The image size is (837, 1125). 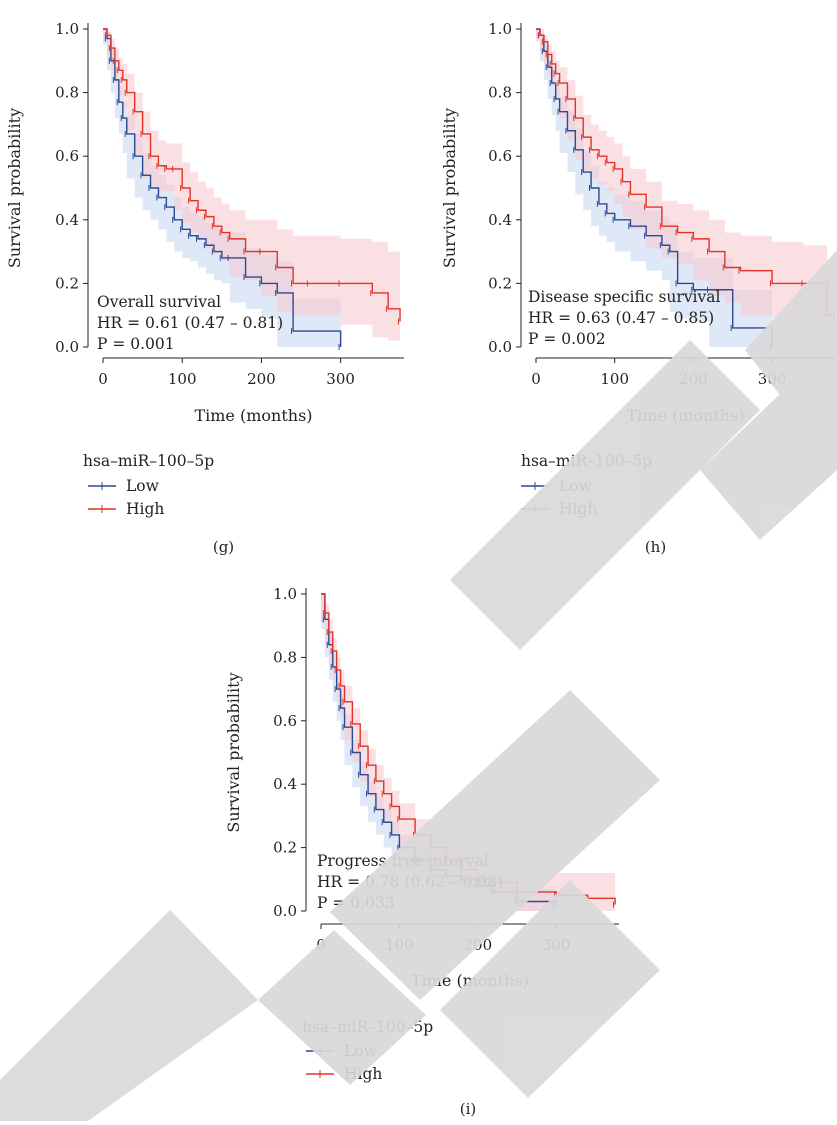 I want to click on x-tick-label: 300, so click(x=340, y=379).